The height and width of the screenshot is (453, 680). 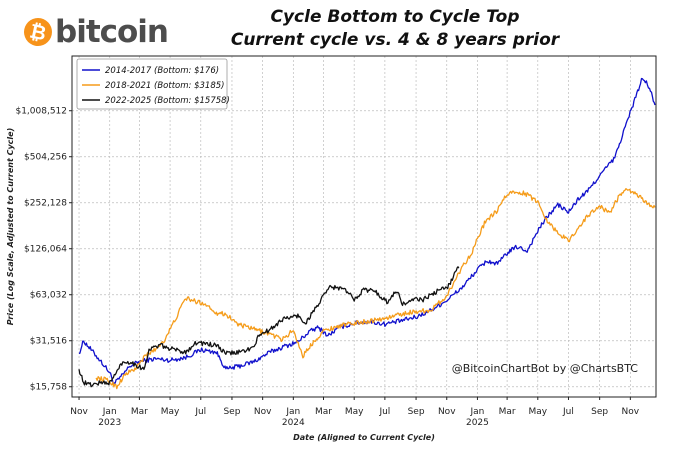 I want to click on y-tick-label: $504,256, so click(x=45, y=158).